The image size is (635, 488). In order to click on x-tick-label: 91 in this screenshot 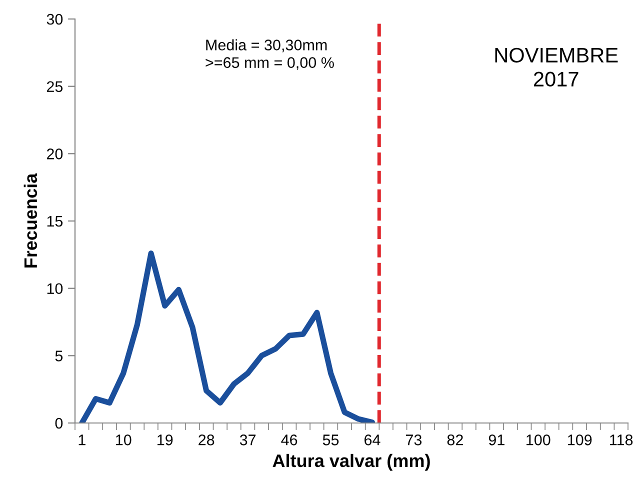, I will do `click(496, 440)`.